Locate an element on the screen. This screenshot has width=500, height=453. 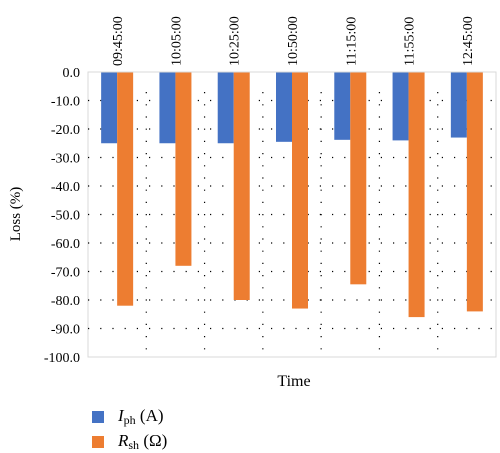
x-axis-label: Time is located at coordinates (293, 381).